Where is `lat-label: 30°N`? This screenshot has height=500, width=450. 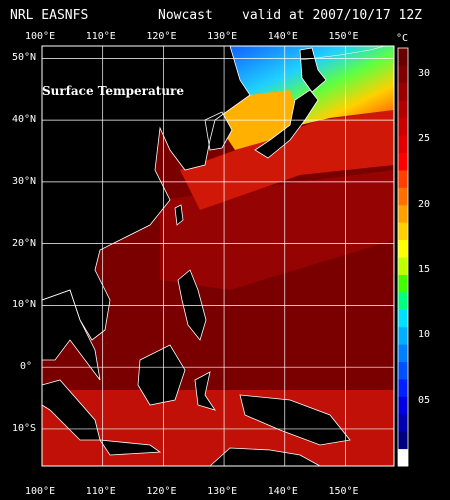
lat-label: 30°N is located at coordinates (24, 181).